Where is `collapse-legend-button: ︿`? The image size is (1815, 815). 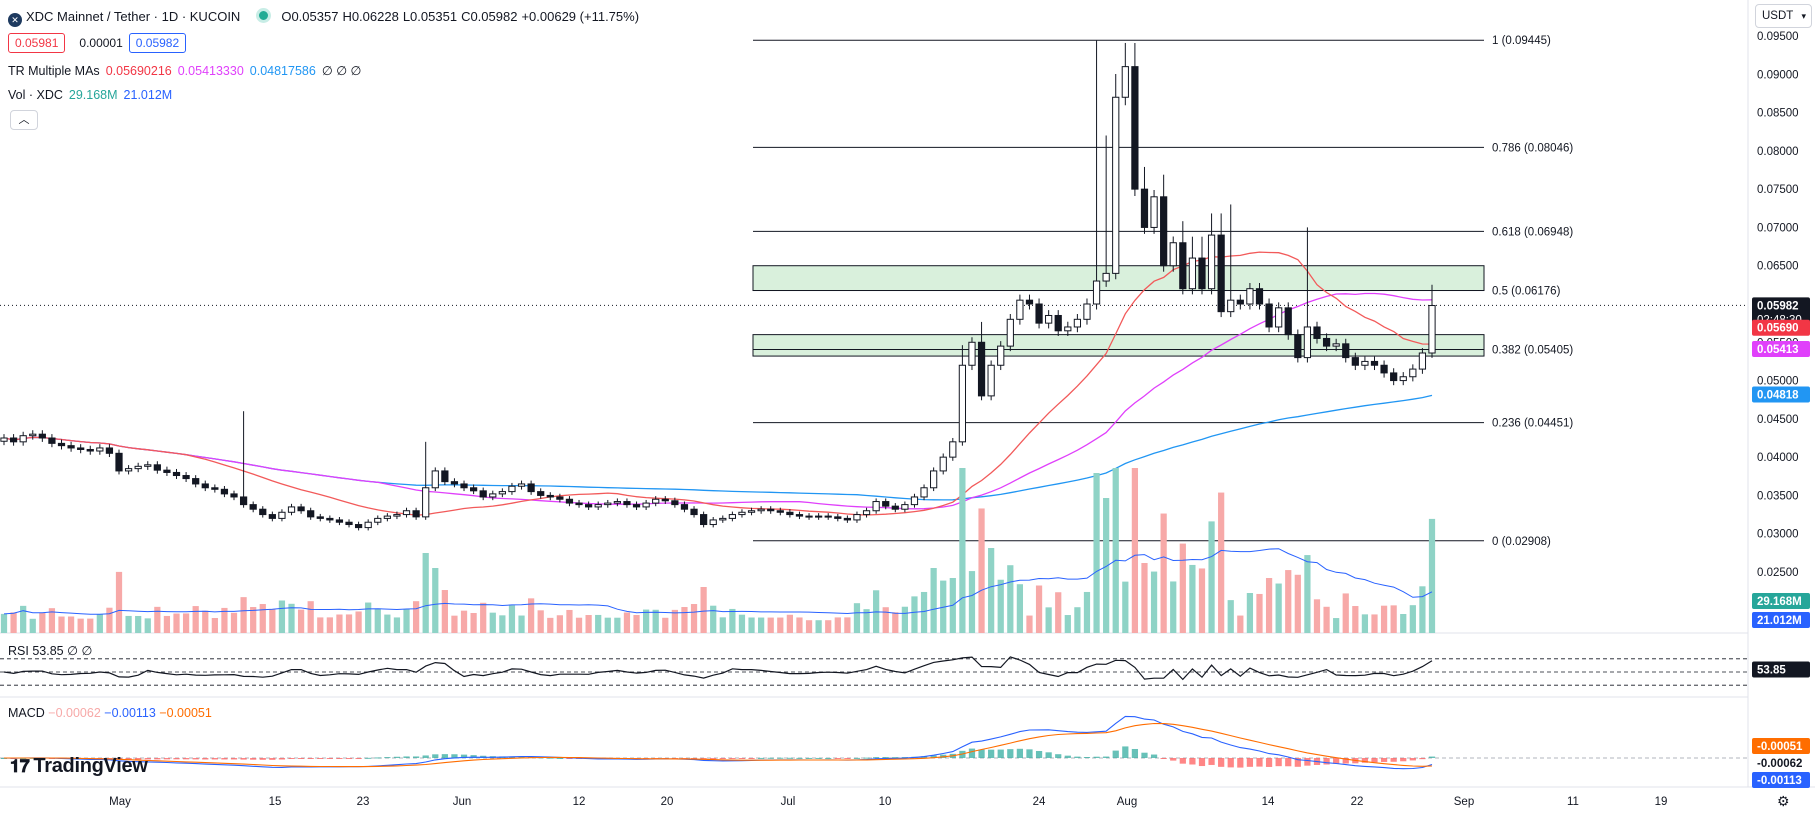
collapse-legend-button: ︿ is located at coordinates (24, 120).